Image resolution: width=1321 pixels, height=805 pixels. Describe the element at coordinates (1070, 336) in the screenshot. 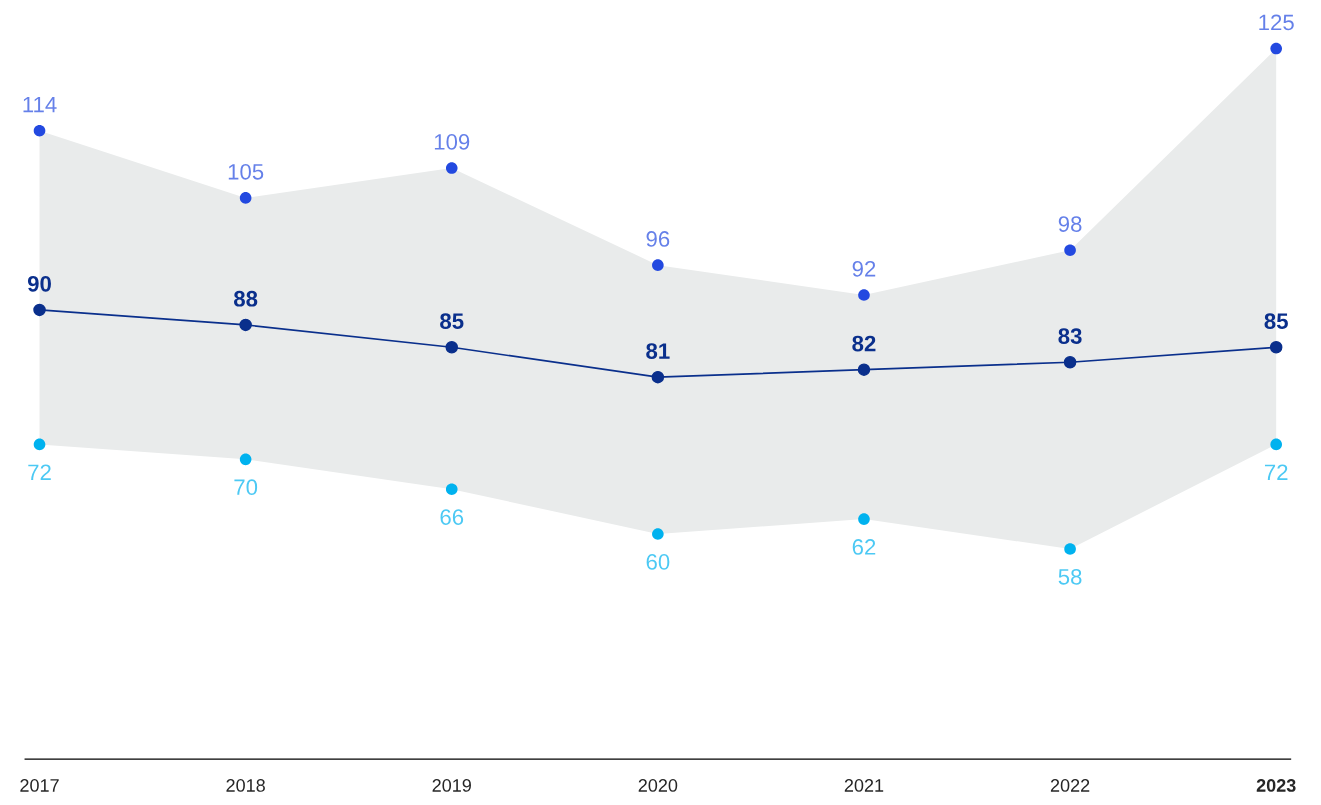

I see `data-label: 83` at that location.